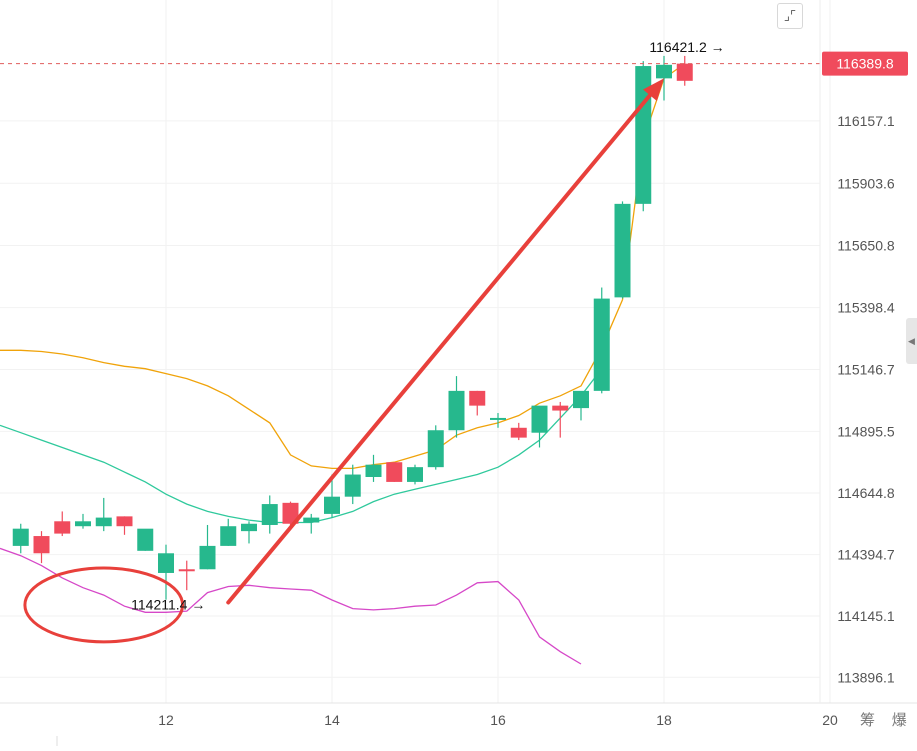 Image resolution: width=917 pixels, height=751 pixels. What do you see at coordinates (301, 446) in the screenshot?
I see `middle-band-line` at bounding box center [301, 446].